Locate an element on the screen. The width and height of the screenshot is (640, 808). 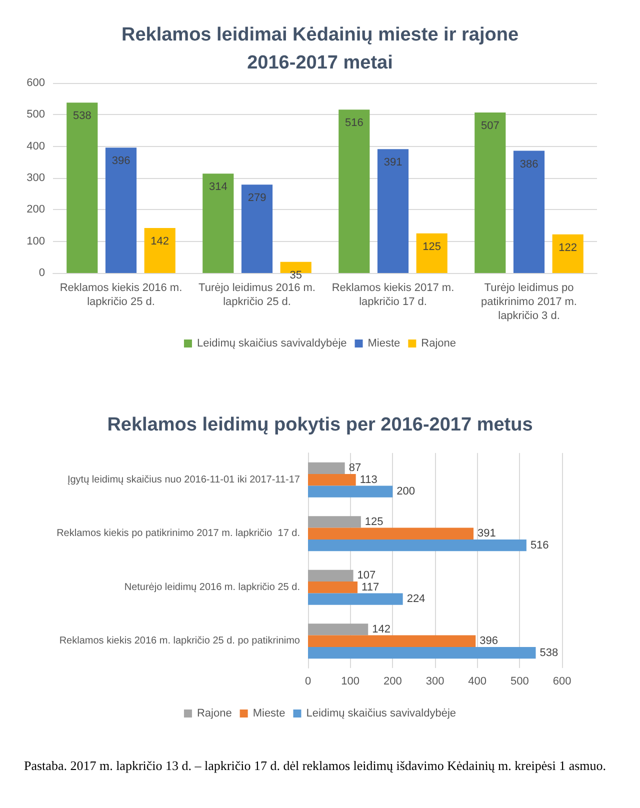
y-tick-label: Įgytų leidimų skaičius nuo 2016-11-01 iki 2017-11-17 is located at coordinates (183, 480).